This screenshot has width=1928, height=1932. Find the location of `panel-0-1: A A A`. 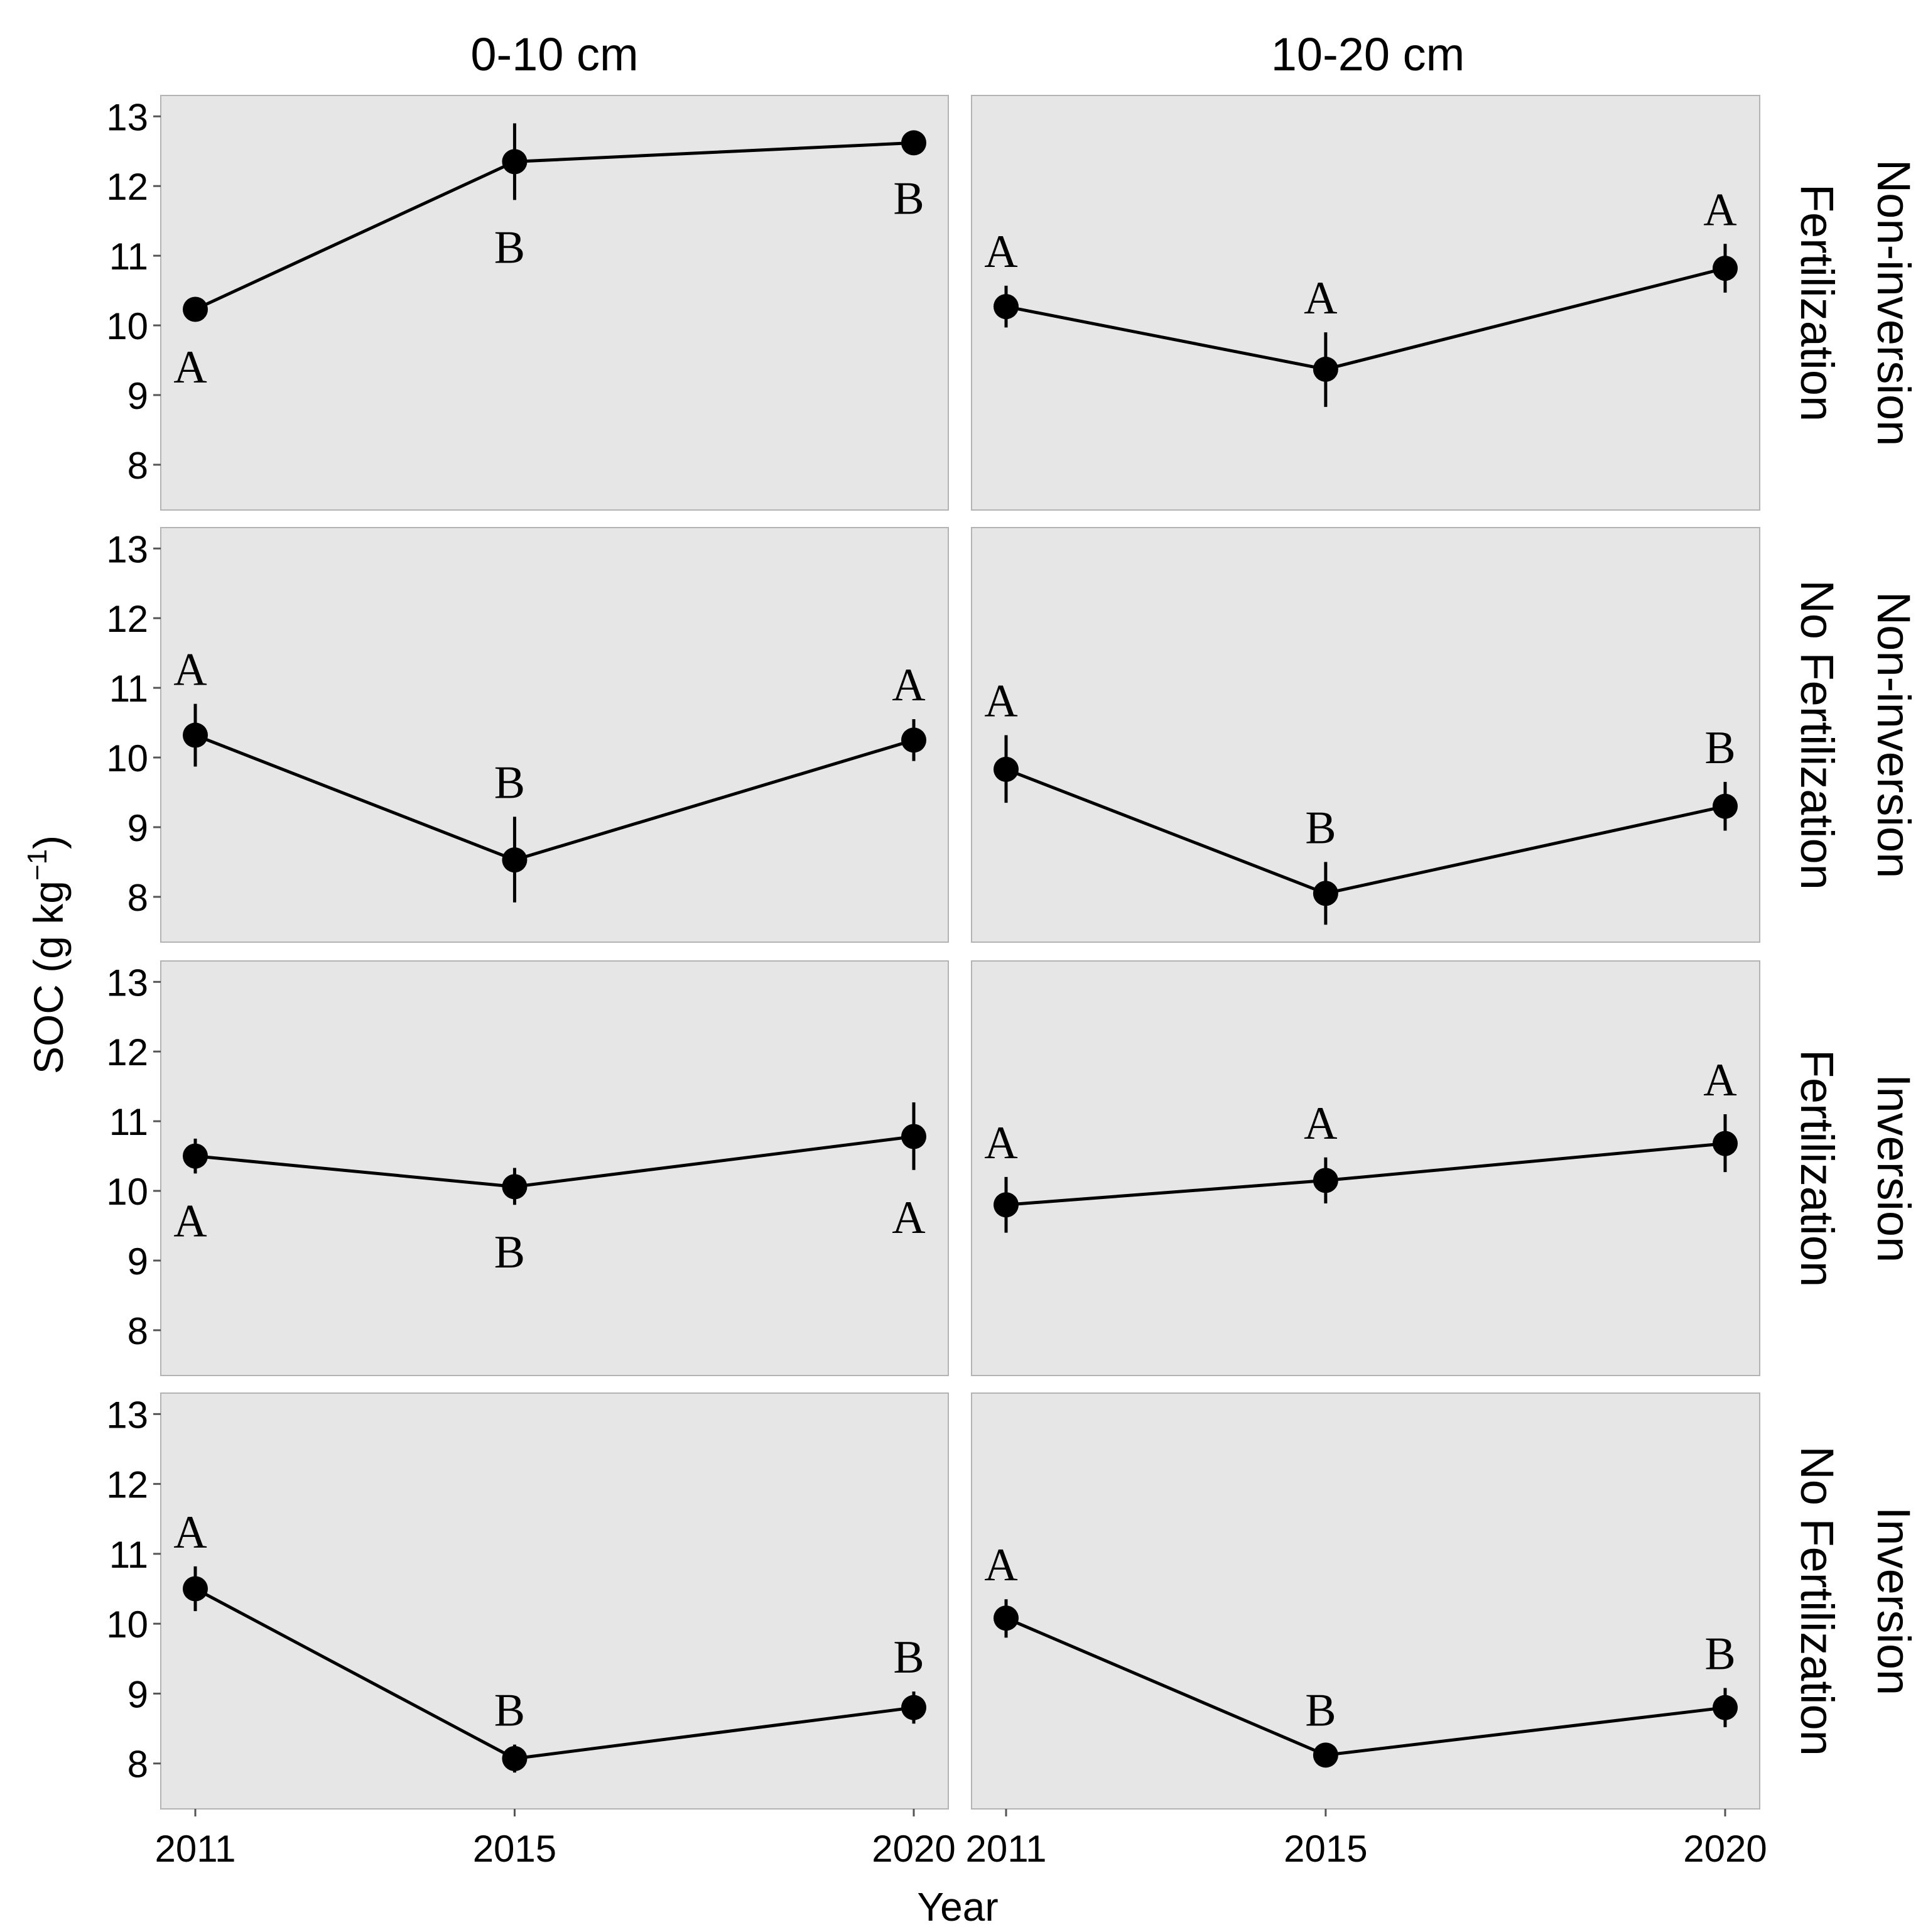

panel-0-1: A A A is located at coordinates (1365, 303).